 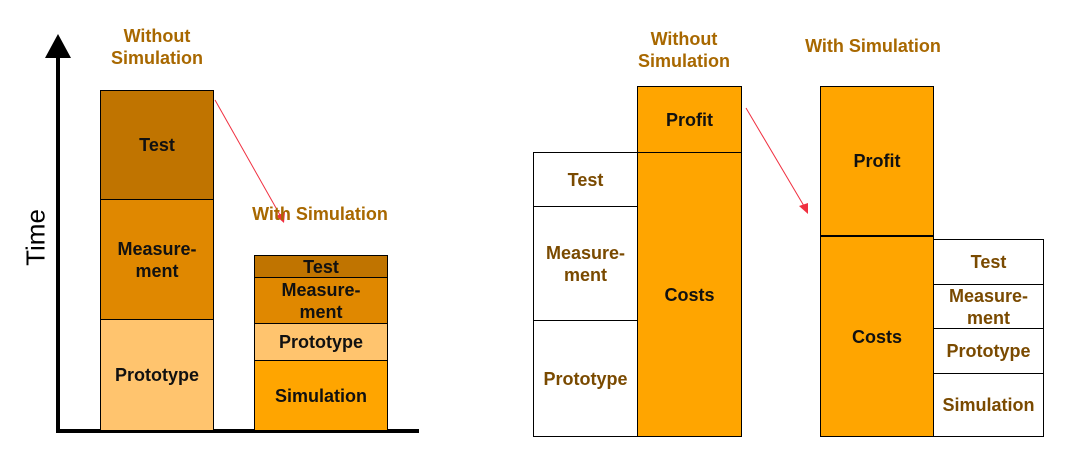 I want to click on axis-label-time: Time, so click(x=35, y=237).